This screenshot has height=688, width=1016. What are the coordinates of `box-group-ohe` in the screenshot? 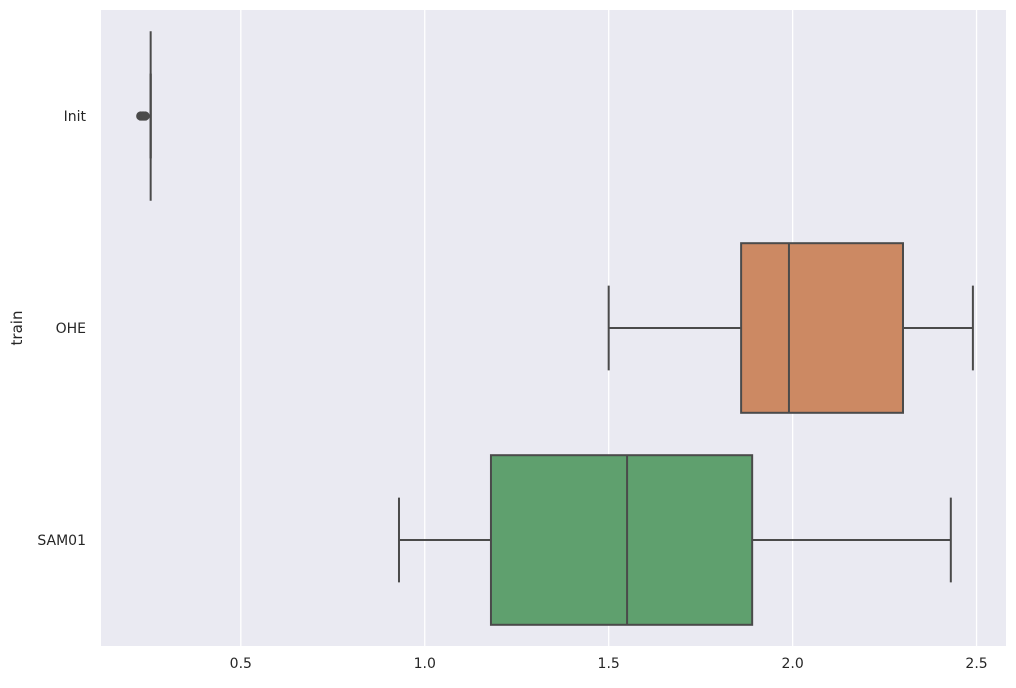 It's located at (790, 328).